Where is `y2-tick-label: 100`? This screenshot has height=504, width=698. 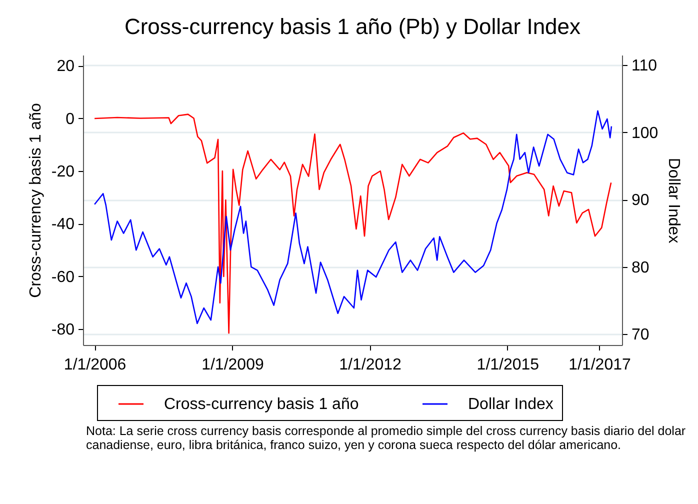
y2-tick-label: 100 is located at coordinates (645, 133).